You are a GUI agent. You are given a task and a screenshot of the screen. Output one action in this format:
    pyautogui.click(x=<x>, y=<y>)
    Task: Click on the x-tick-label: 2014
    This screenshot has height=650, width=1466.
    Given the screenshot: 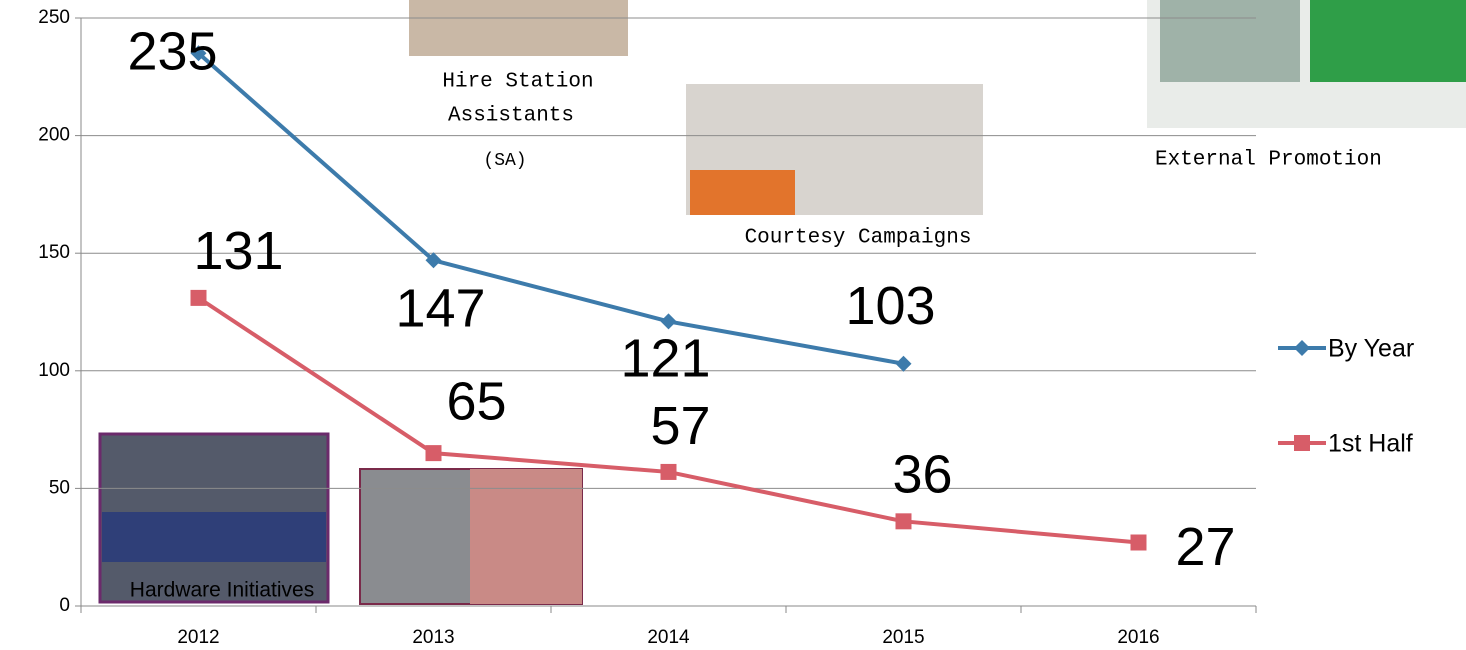 What is the action you would take?
    pyautogui.click(x=668, y=637)
    